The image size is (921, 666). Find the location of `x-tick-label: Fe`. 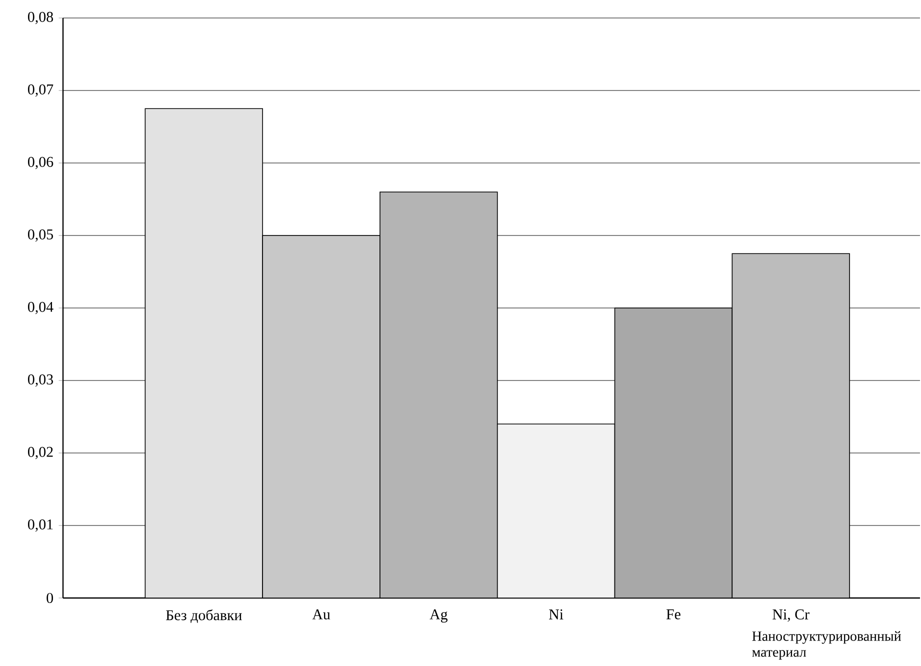

x-tick-label: Fe is located at coordinates (673, 614).